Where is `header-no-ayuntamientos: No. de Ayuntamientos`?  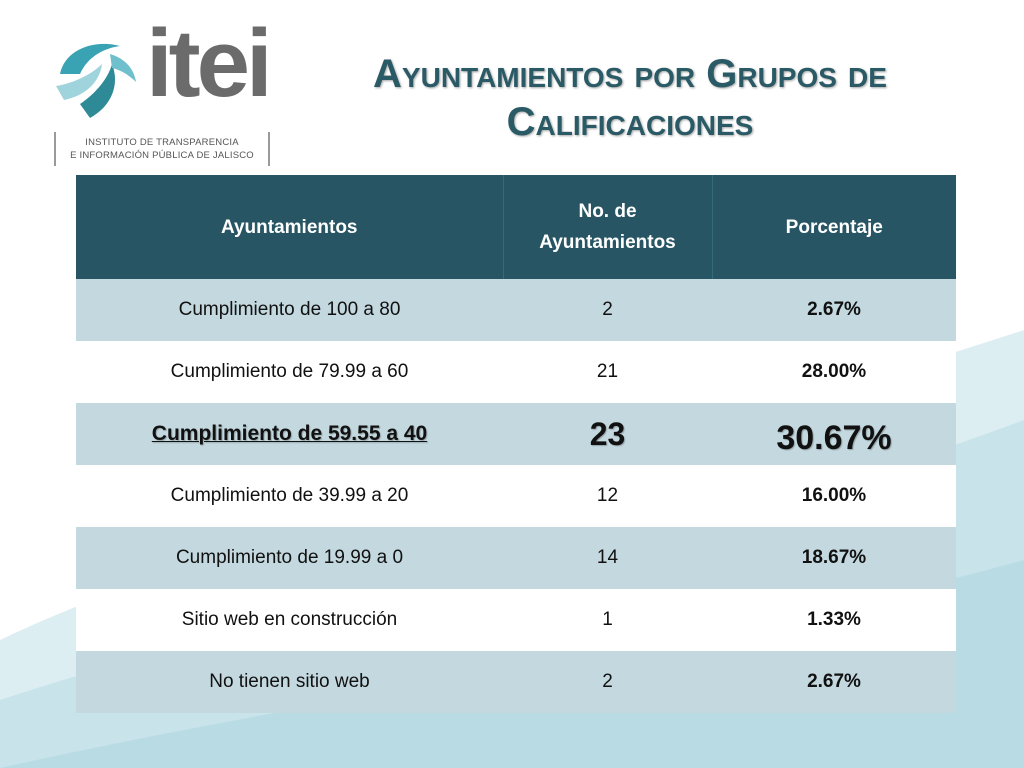
header-no-ayuntamientos: No. de Ayuntamientos is located at coordinates (608, 227).